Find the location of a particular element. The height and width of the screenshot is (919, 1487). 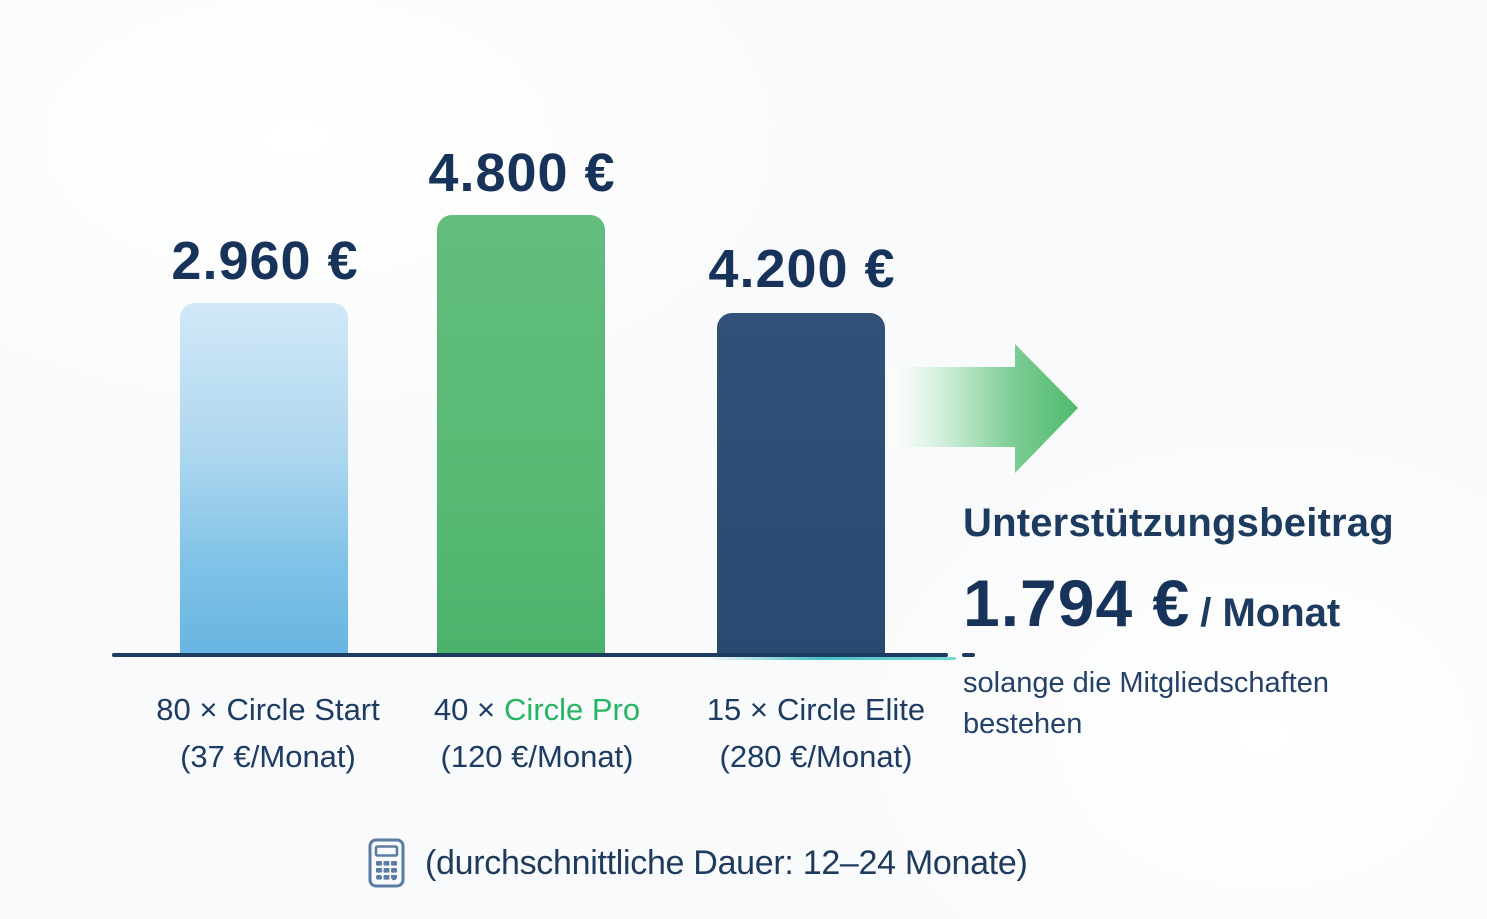

bar-category-title: 80 × Circle Start is located at coordinates (268, 710).